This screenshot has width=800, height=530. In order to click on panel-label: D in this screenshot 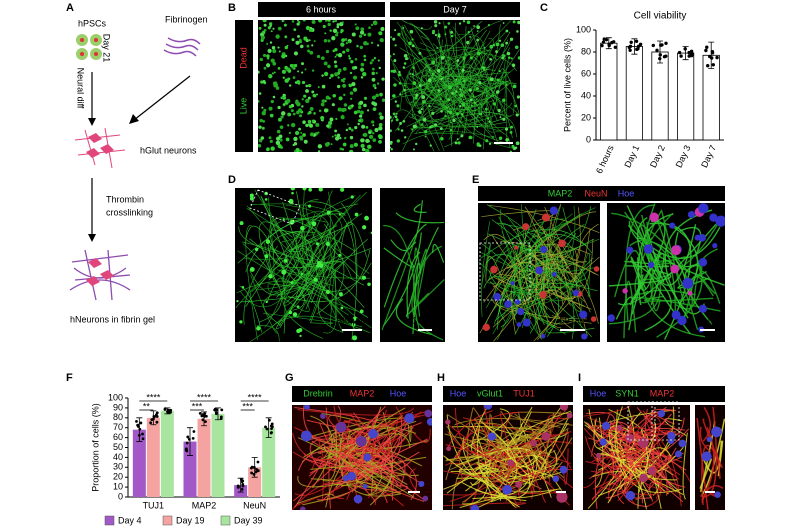, I will do `click(232, 180)`.